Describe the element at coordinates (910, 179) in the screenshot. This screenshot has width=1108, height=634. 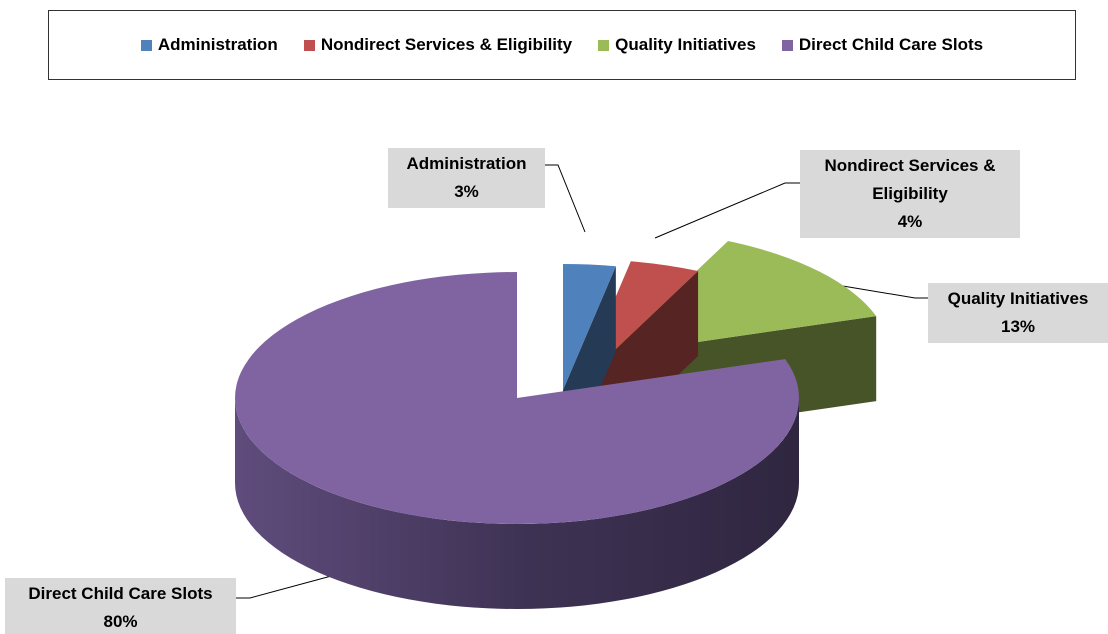
I see `data-label-name: Nondirect Services & Eligibility` at that location.